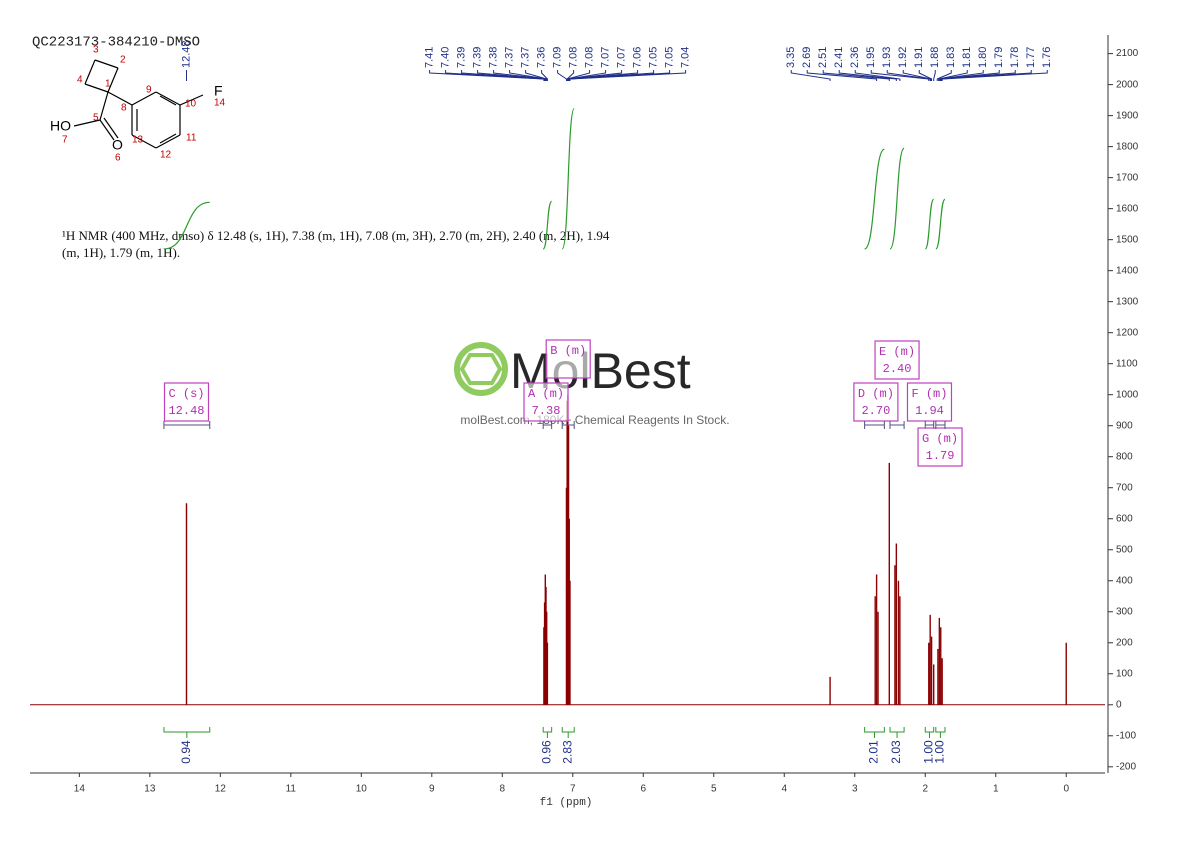 The height and width of the screenshot is (846, 1190). Describe the element at coordinates (166, 155) in the screenshot. I see `atom-label: 12` at that location.